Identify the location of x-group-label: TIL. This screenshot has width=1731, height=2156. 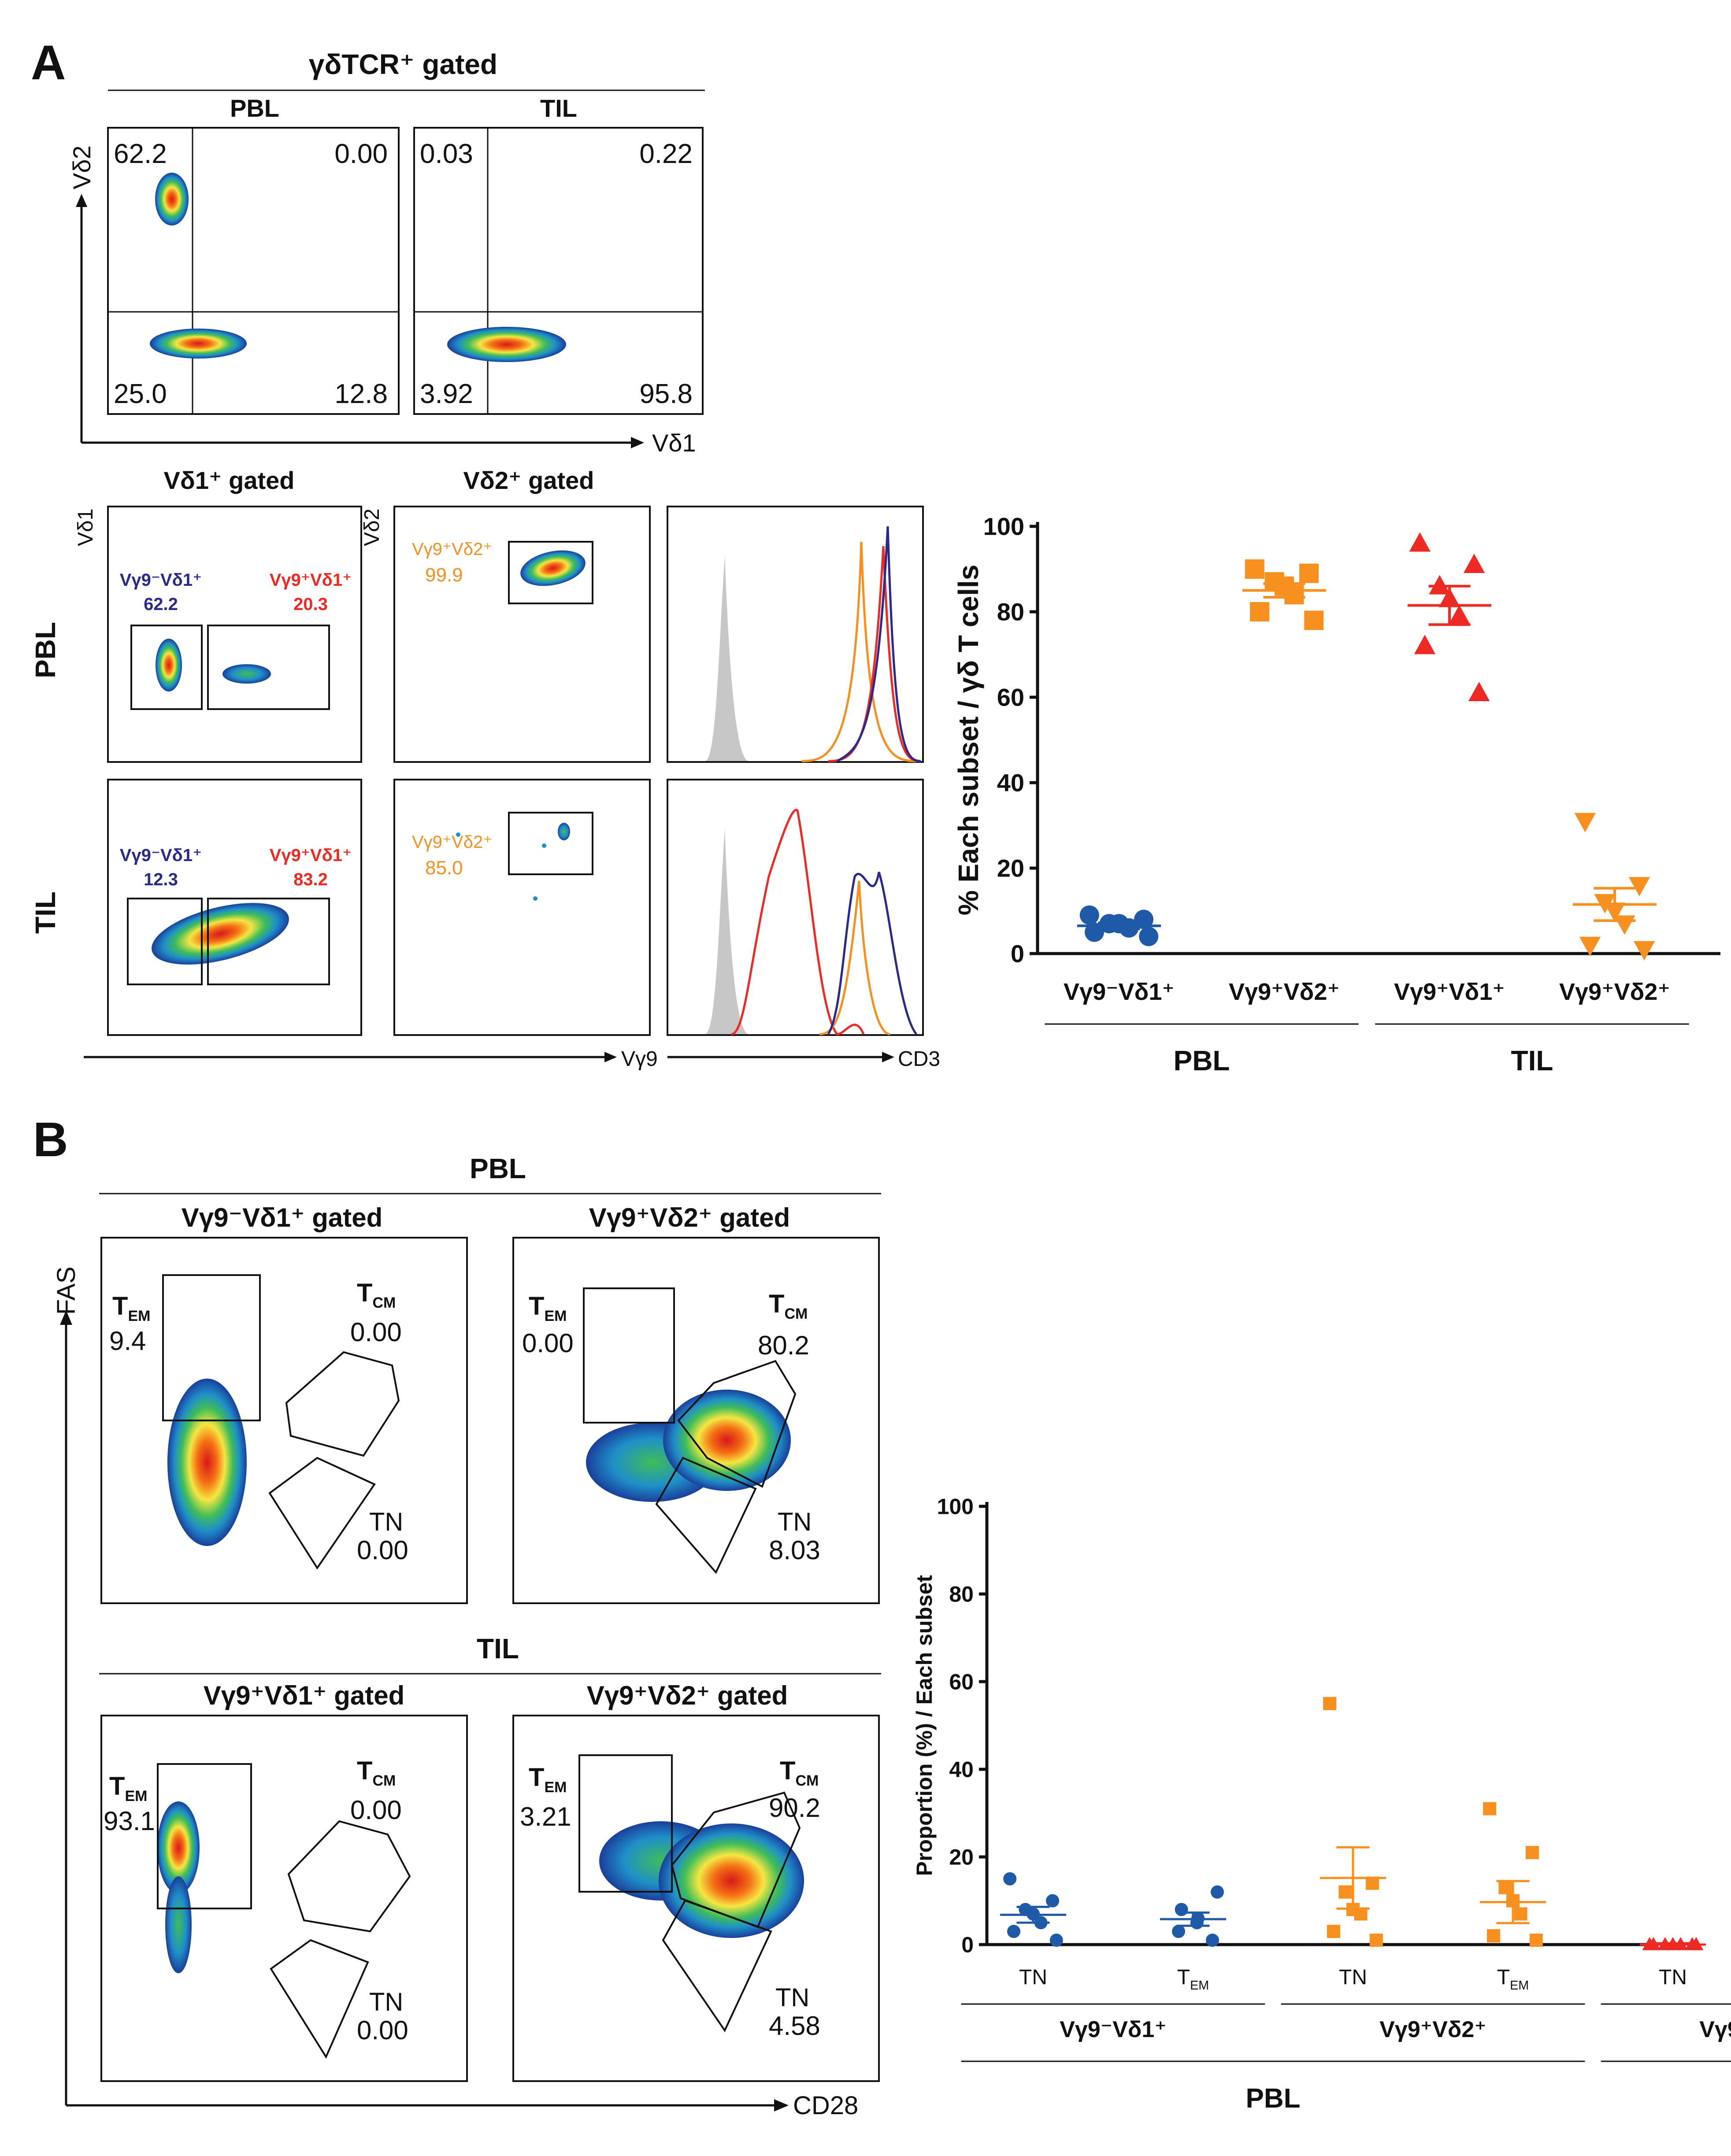
(1532, 1060).